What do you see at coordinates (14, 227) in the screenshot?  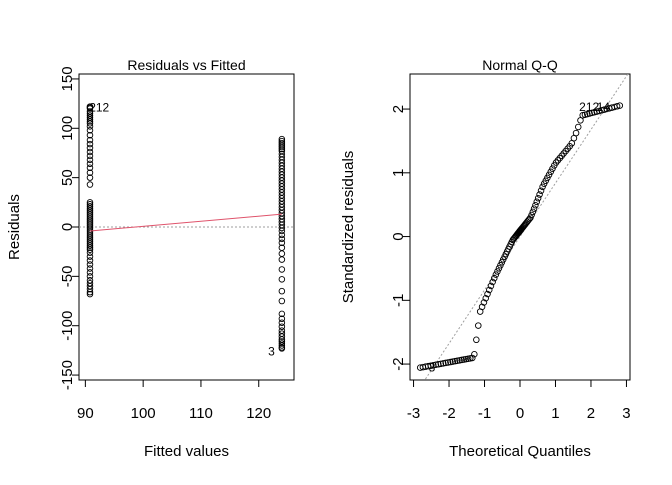 I see `y-axis-label: Residuals` at bounding box center [14, 227].